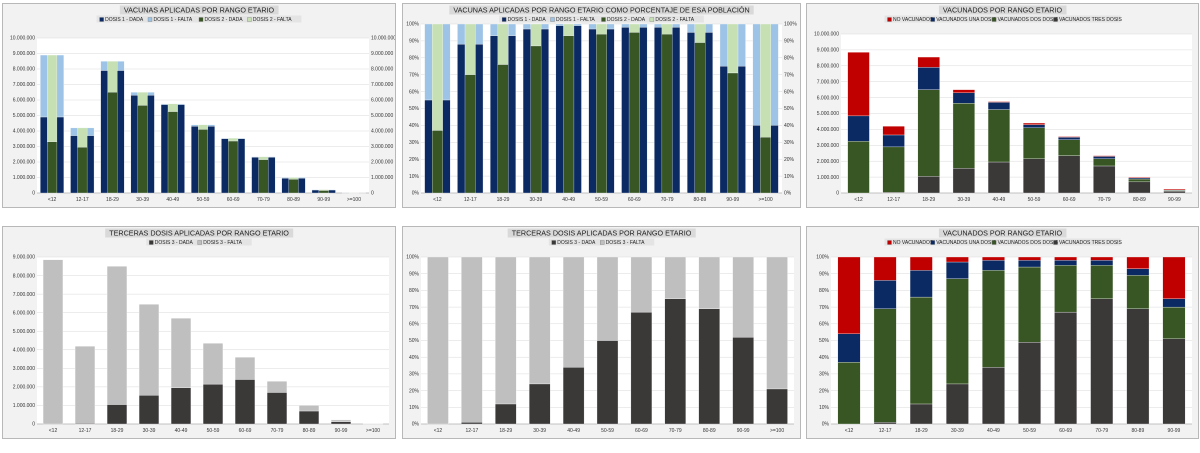 This screenshot has width=1200, height=453. What do you see at coordinates (24, 369) in the screenshot?
I see `y-tick-label: 3.000.000` at bounding box center [24, 369].